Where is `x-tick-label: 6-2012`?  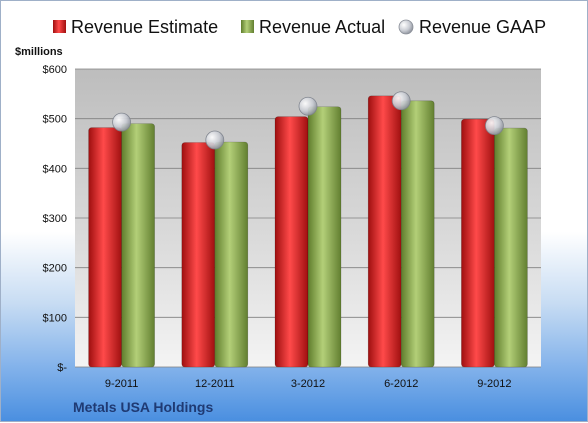
x-tick-label: 6-2012 is located at coordinates (401, 384).